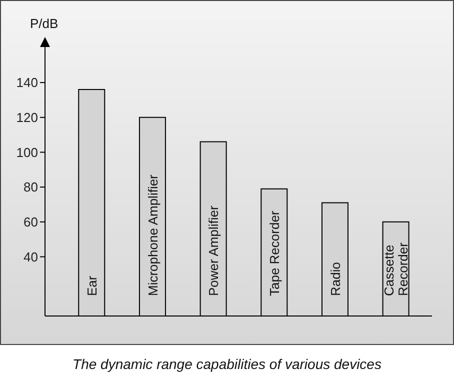  What do you see at coordinates (44, 23) in the screenshot?
I see `y-axis-title: P/dB` at bounding box center [44, 23].